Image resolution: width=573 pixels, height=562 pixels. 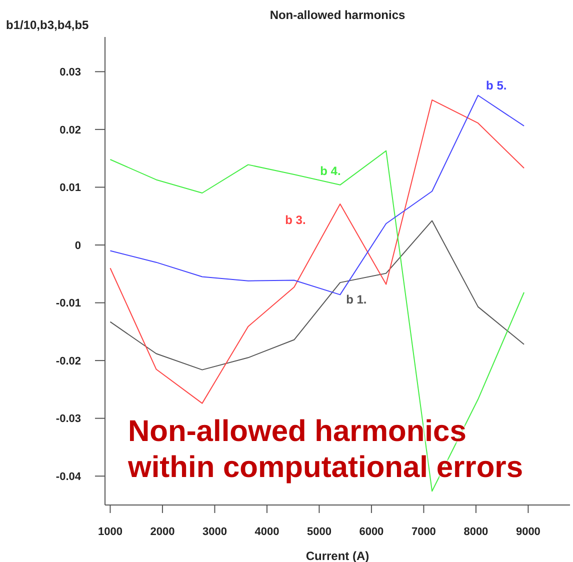 What do you see at coordinates (70, 72) in the screenshot?
I see `y-tick-label: 0.03` at bounding box center [70, 72].